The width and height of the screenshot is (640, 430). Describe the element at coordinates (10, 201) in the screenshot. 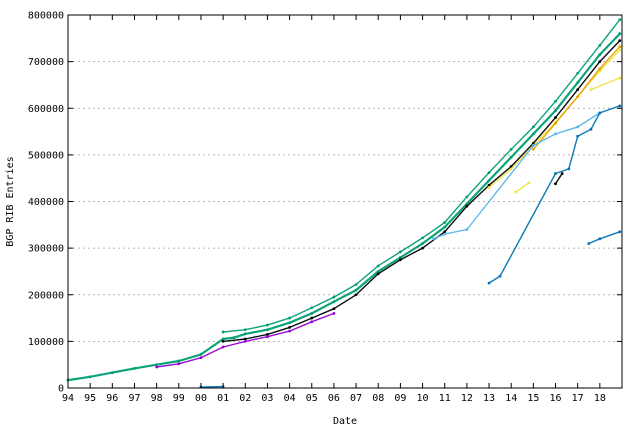

I see `y-axis-title: BGP RIB Entries` at that location.